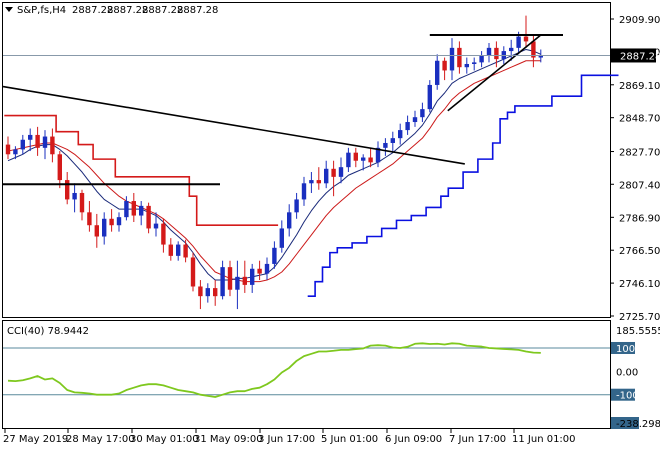  I want to click on cci-lines, so click(306, 370).